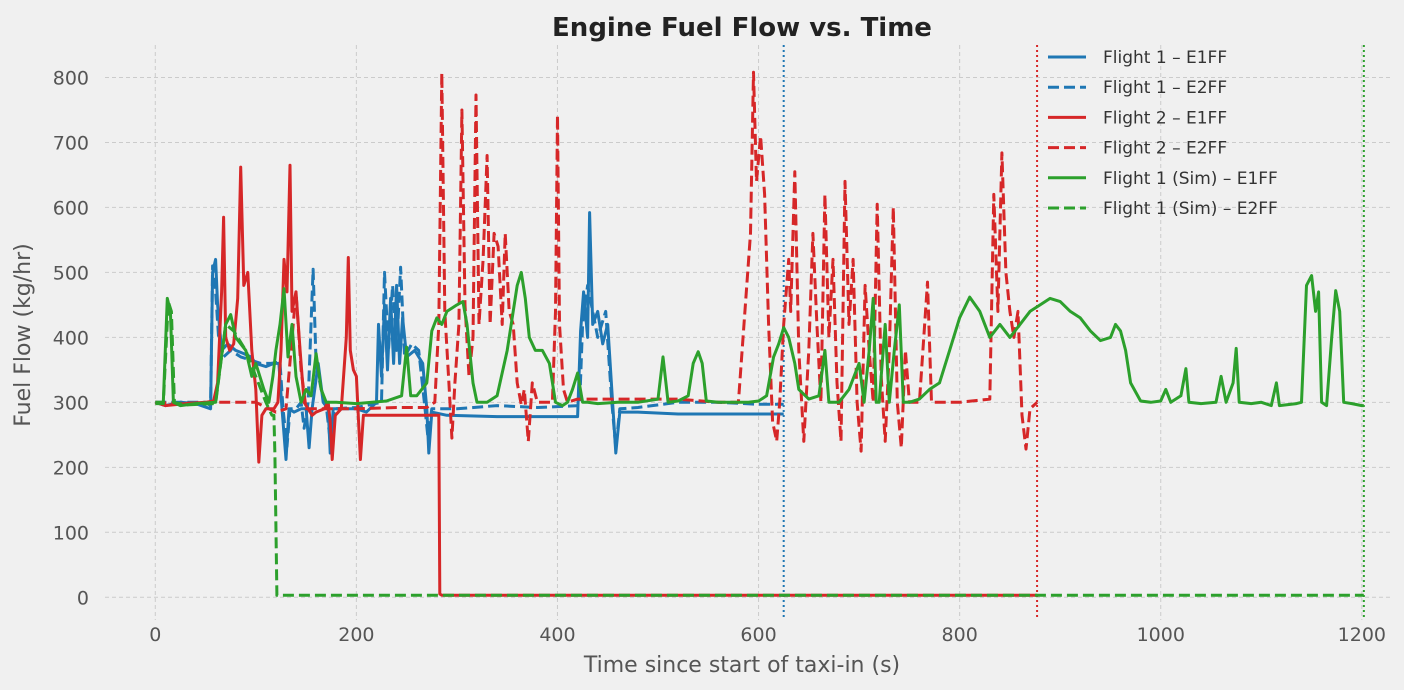 The height and width of the screenshot is (690, 1404). What do you see at coordinates (23, 335) in the screenshot?
I see `y-axis-label: Fuel Flow (kg/hr)` at bounding box center [23, 335].